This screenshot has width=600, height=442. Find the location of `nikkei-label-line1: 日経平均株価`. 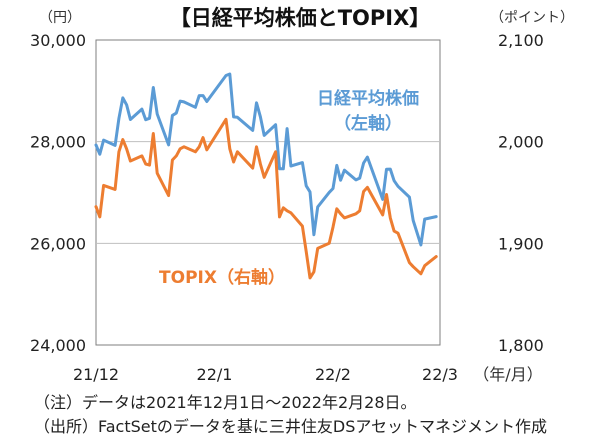

nikkei-label-line1: 日経平均株価 is located at coordinates (368, 98).